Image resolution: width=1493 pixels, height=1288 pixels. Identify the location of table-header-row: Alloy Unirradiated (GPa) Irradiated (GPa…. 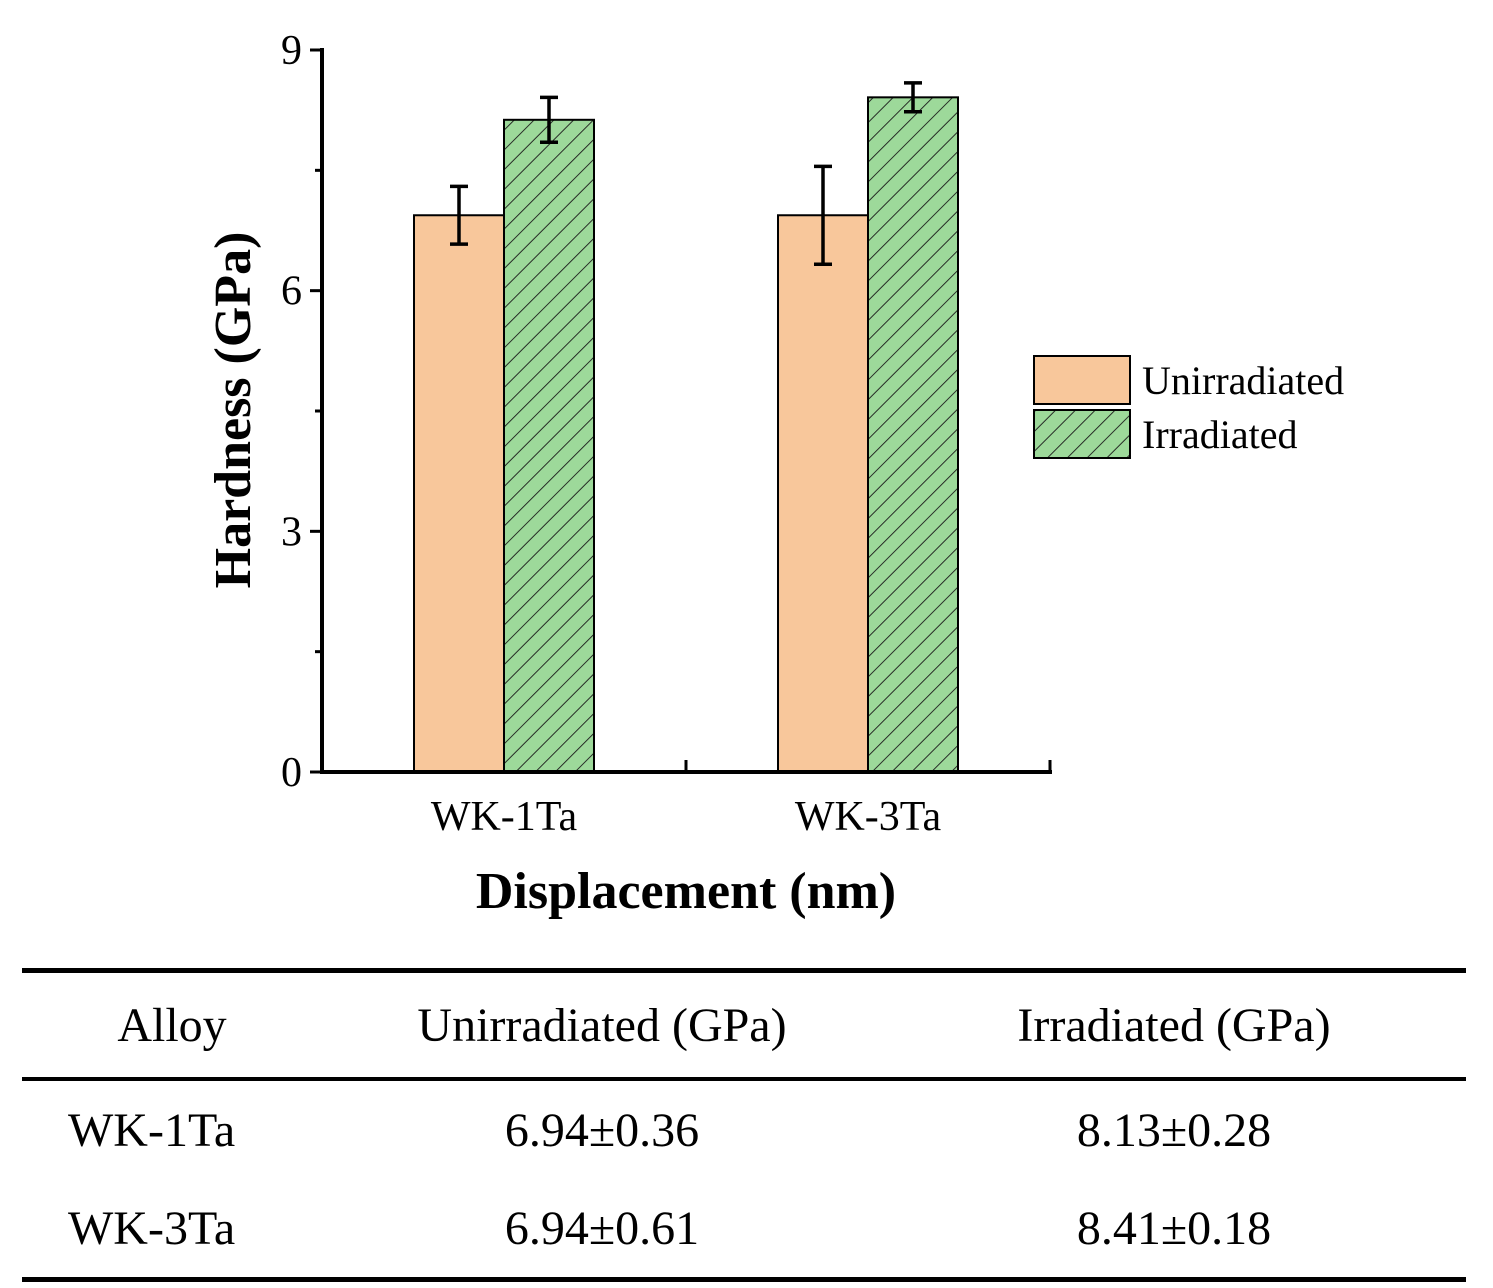
(744, 1024).